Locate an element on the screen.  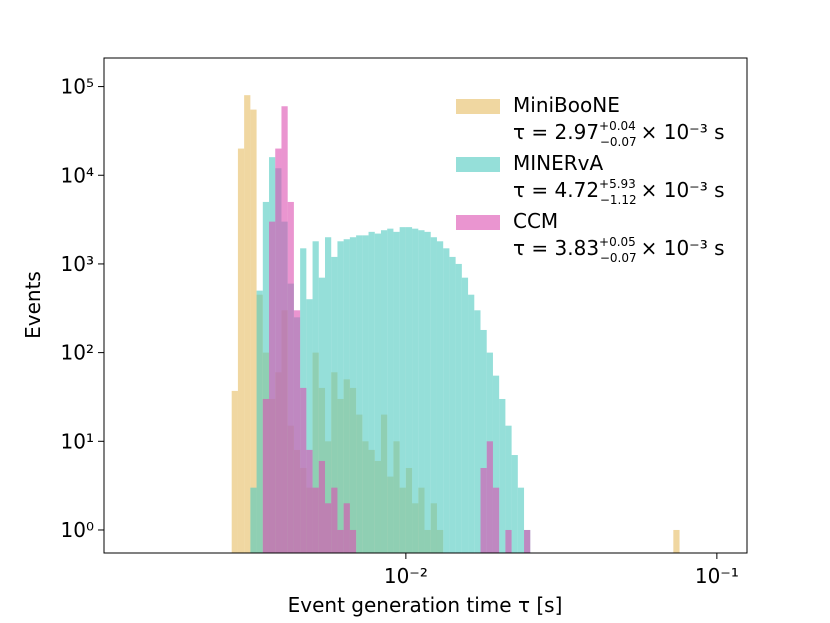
y-axis-label: Events is located at coordinates (33, 305).